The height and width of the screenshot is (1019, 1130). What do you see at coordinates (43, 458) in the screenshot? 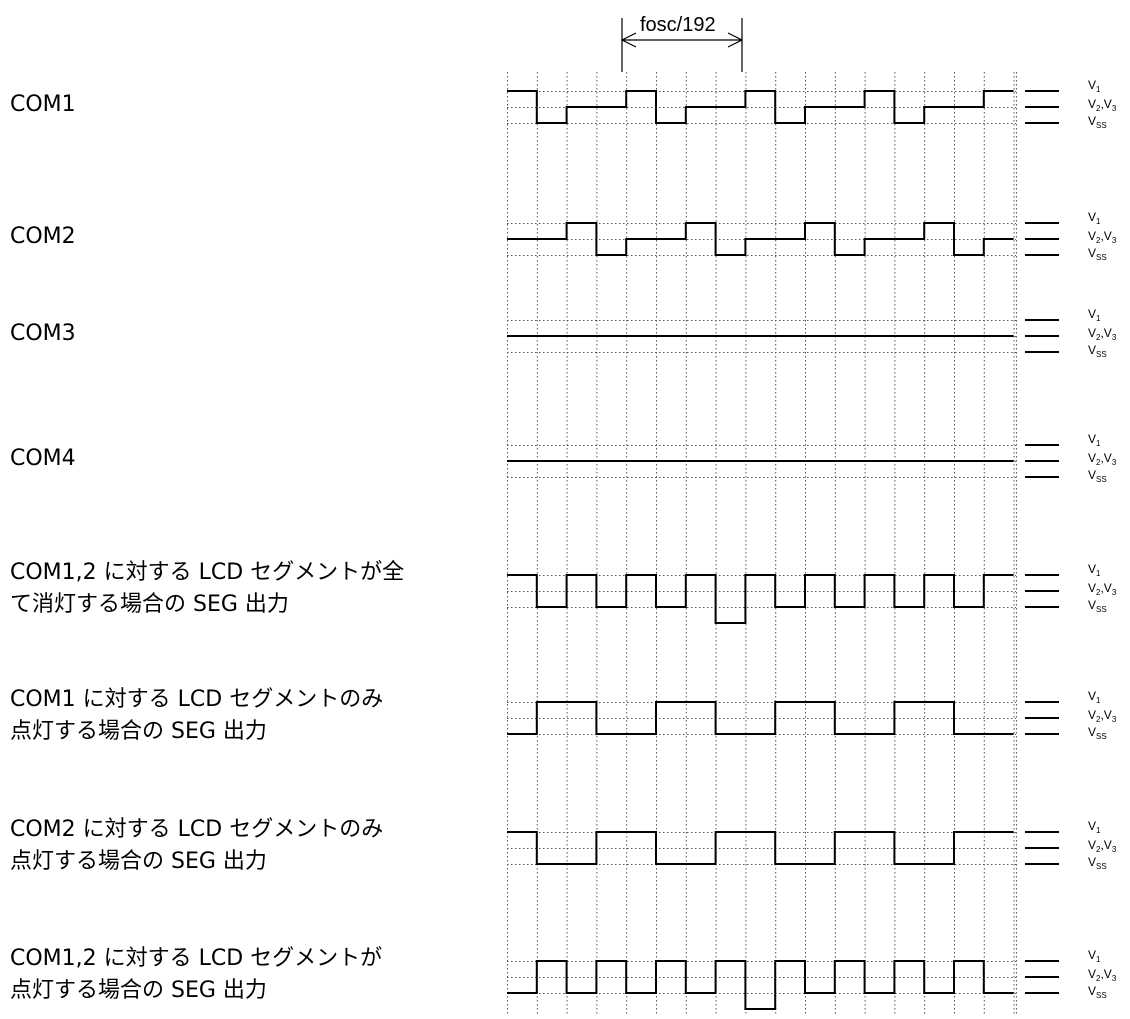
I see `row-label-line: COM4` at bounding box center [43, 458].